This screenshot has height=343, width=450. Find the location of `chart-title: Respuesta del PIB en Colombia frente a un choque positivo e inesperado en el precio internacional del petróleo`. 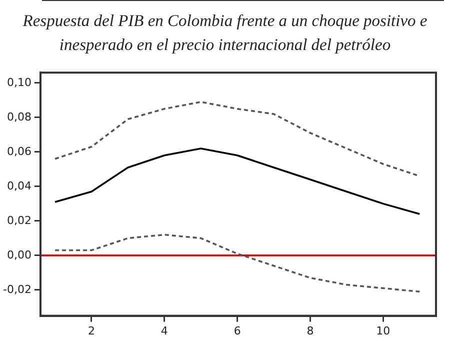

chart-title: Respuesta del PIB en Colombia frente a un choque positivo e inesperado en el precio internacional del petróleo is located at coordinates (225, 33).